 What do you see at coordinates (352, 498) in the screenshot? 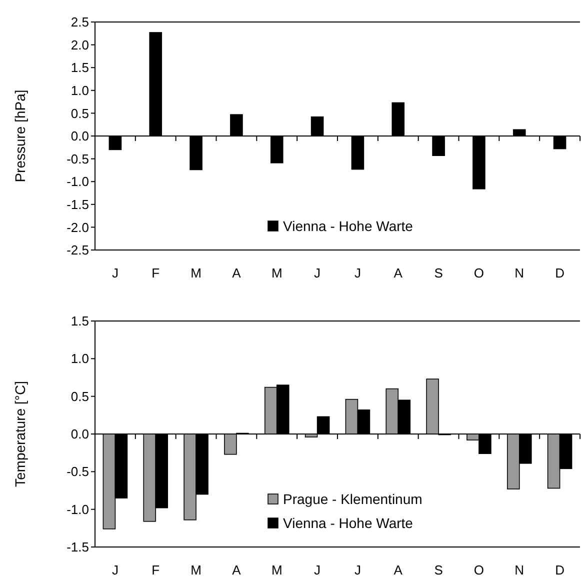
I see `legend-label: Prague - Klementinum` at bounding box center [352, 498].